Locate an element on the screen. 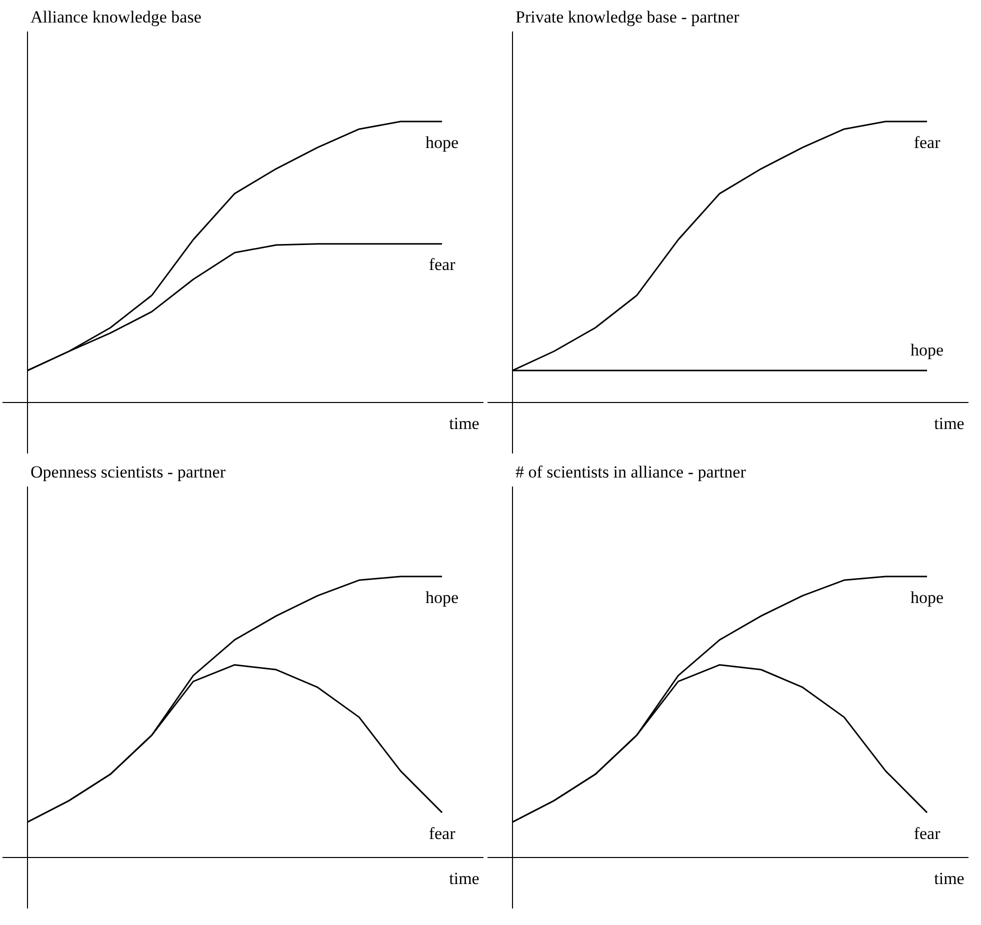  chart-title: Openness scientists - partner is located at coordinates (128, 472).